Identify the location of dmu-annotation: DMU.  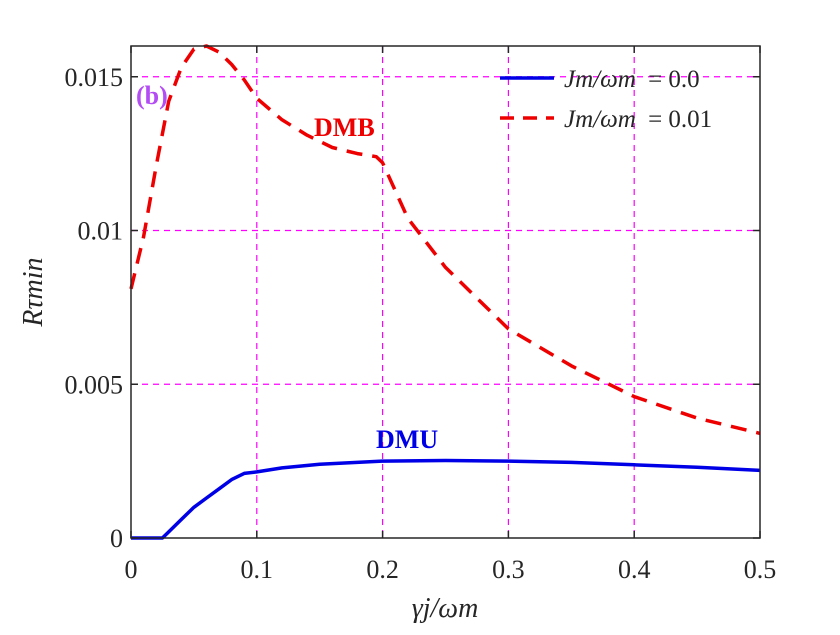
(407, 439).